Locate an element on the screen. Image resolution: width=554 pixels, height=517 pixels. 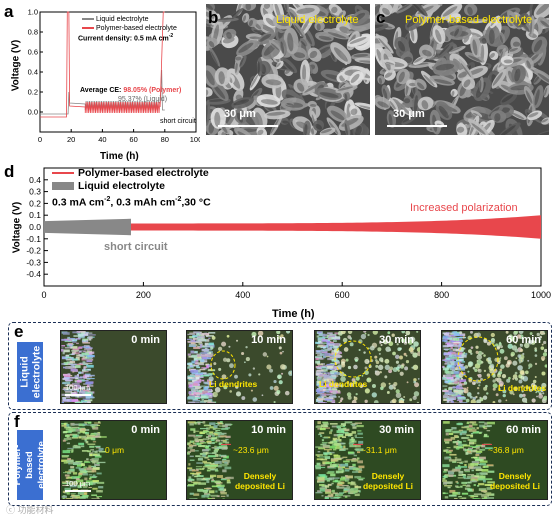
panel-e-side-label: Liquid electrolyte is located at coordinates (30, 372).